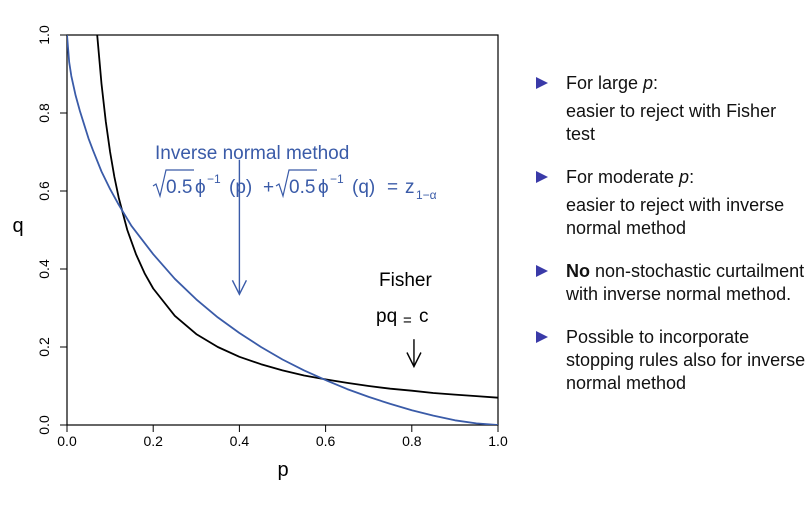 The image size is (812, 506). What do you see at coordinates (363, 187) in the screenshot?
I see `formula-arg-2: (q)` at bounding box center [363, 187].